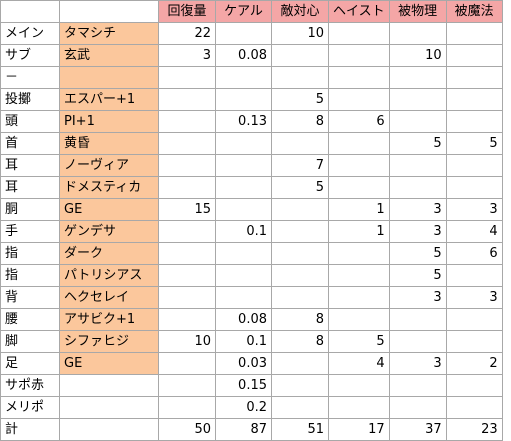  I want to click on slot-cell: 背, so click(30, 297).